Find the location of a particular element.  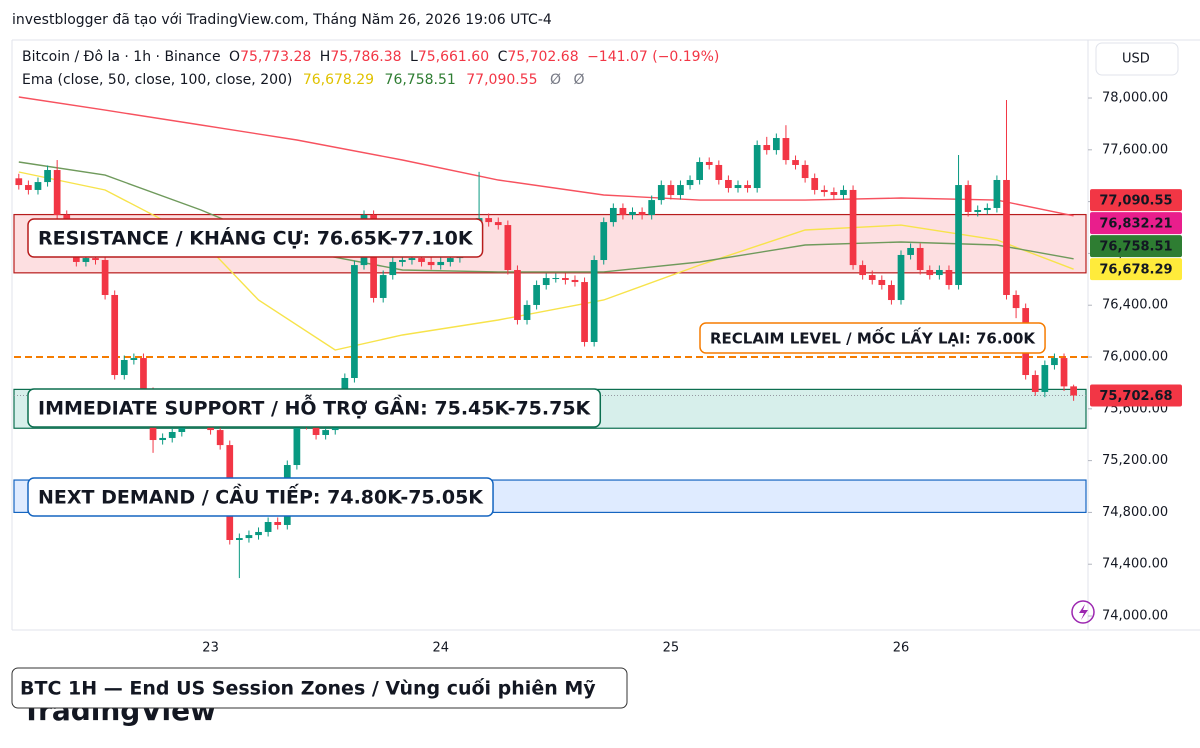

currency: USD is located at coordinates (1136, 59).